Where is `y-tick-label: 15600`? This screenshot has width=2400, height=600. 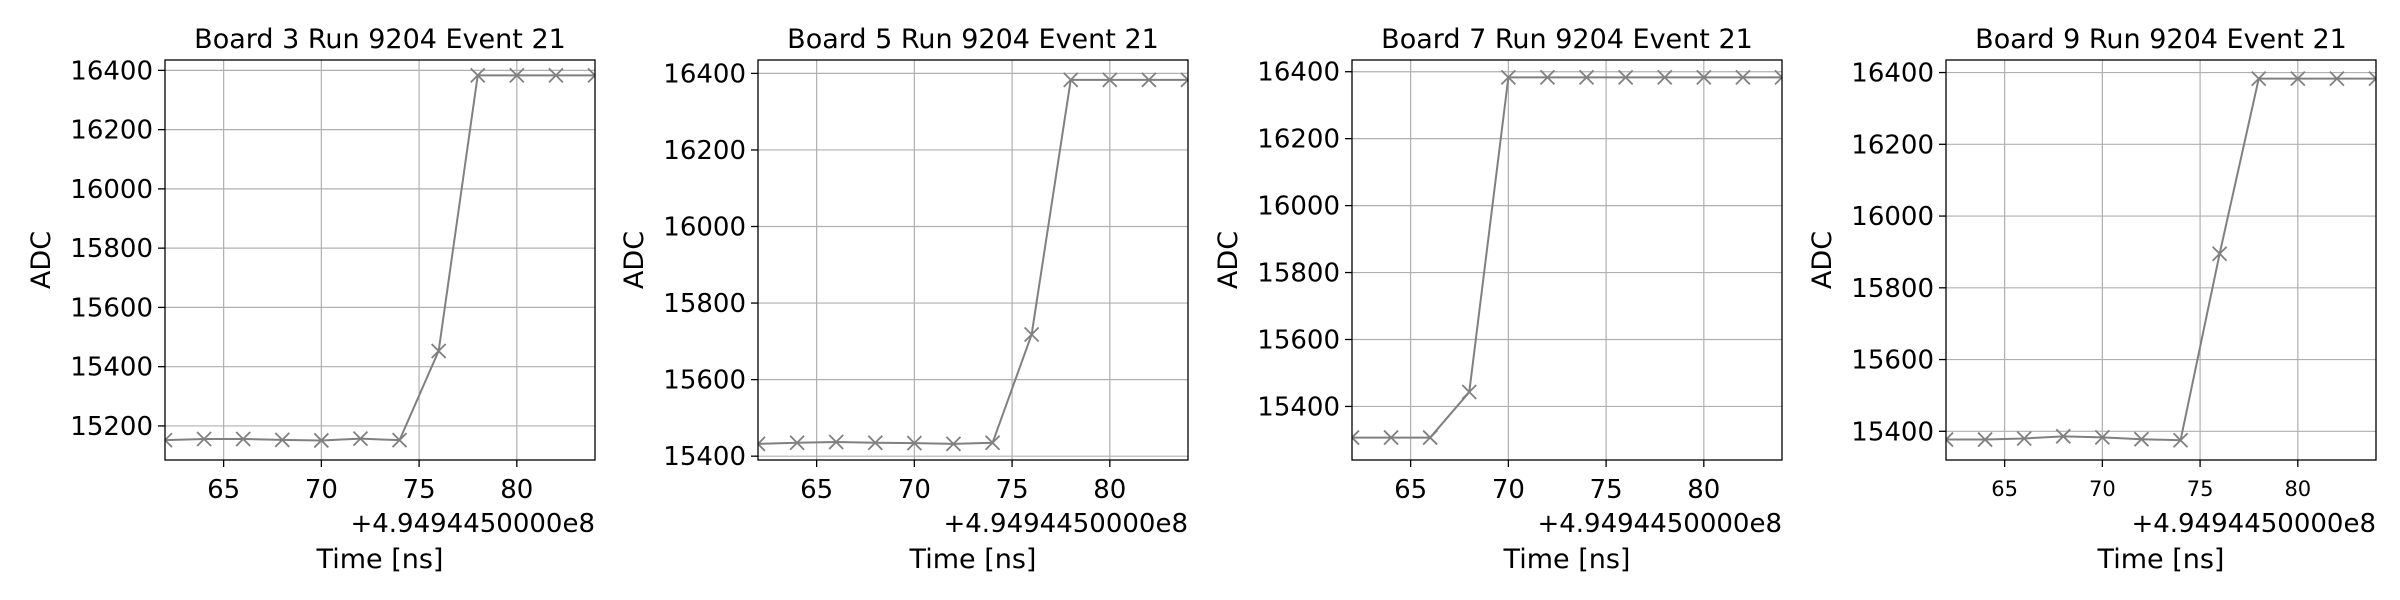
y-tick-label: 15600 is located at coordinates (1892, 361).